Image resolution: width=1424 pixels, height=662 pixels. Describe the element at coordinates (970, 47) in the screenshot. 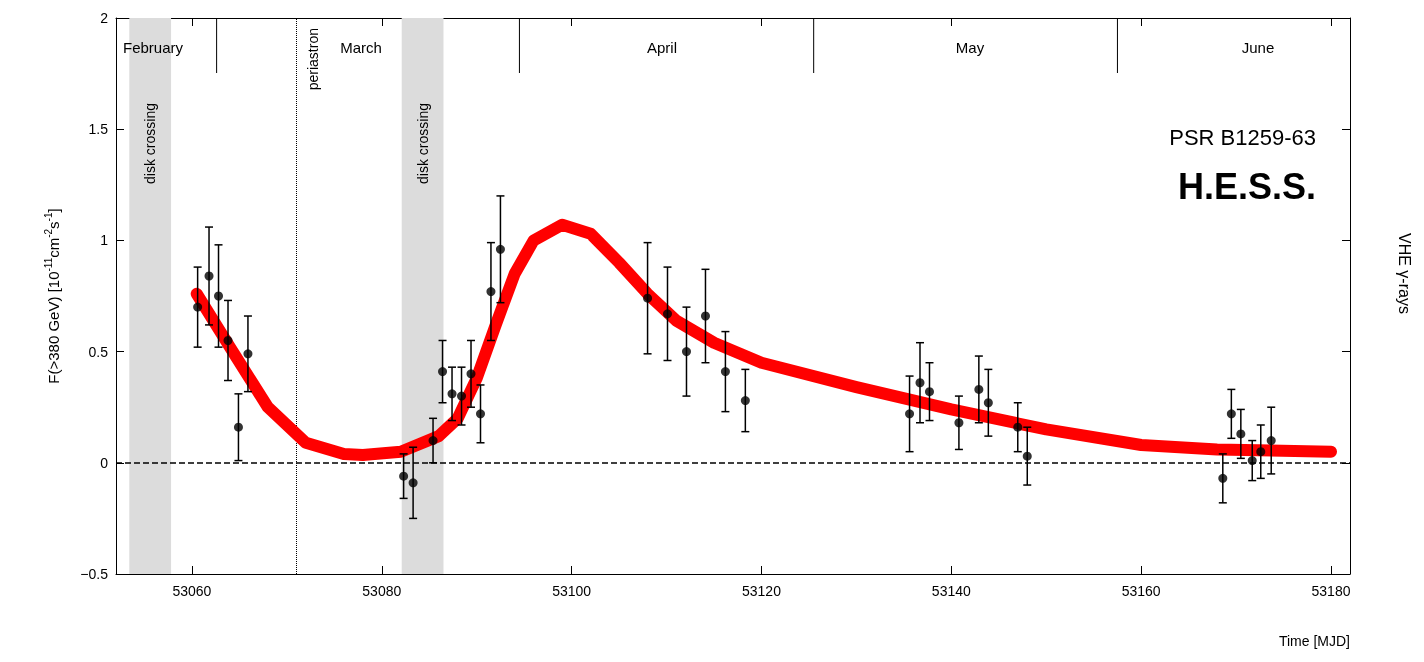

I see `annotation: May` at that location.